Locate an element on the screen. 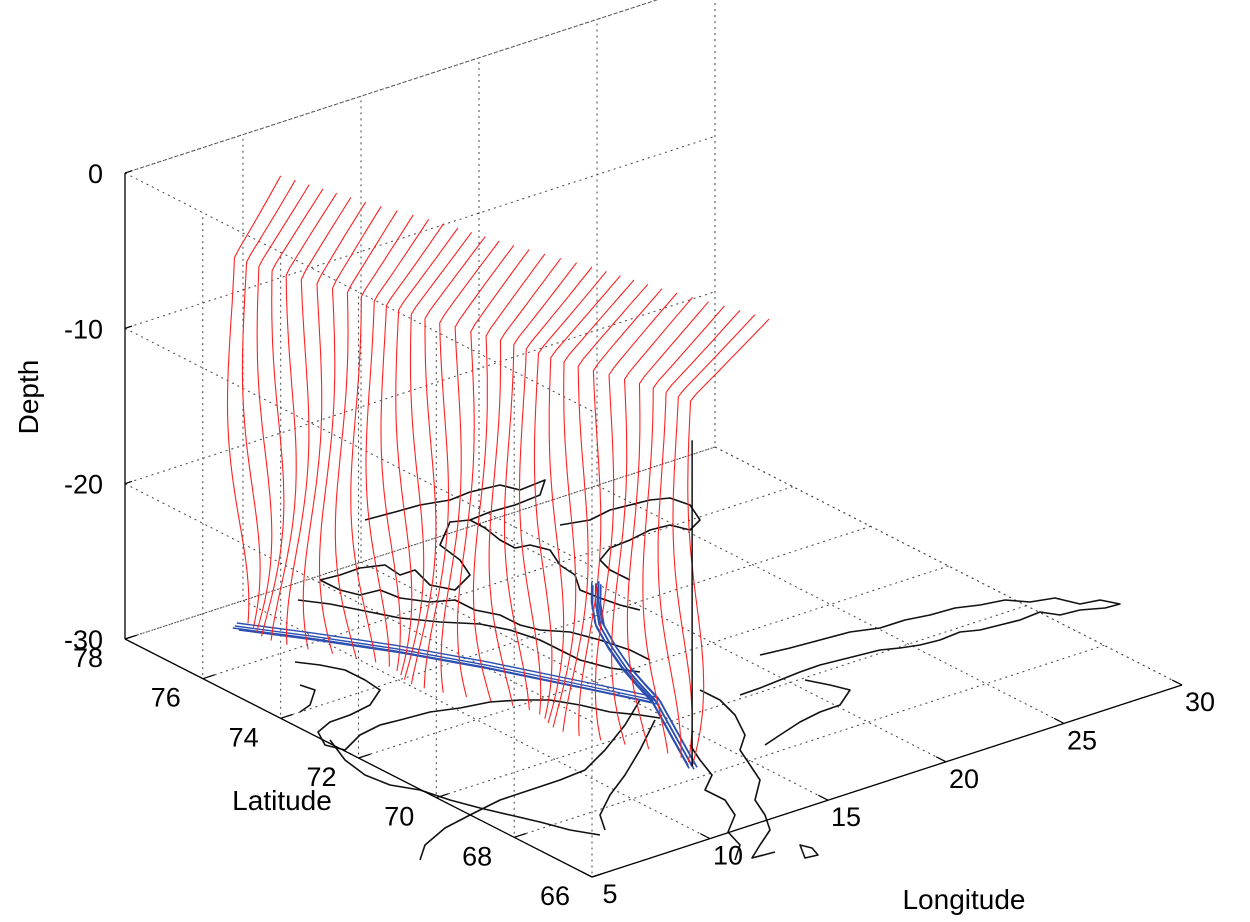 This screenshot has width=1250, height=922. z-tick-label: -10 is located at coordinates (83, 329).